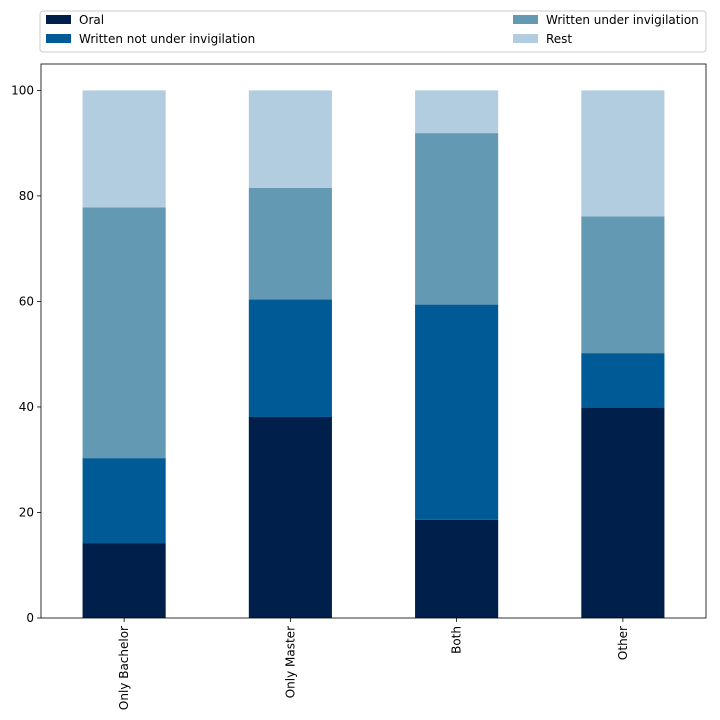 The image size is (720, 720). What do you see at coordinates (26, 301) in the screenshot?
I see `y-tick-label-60: 60` at bounding box center [26, 301].